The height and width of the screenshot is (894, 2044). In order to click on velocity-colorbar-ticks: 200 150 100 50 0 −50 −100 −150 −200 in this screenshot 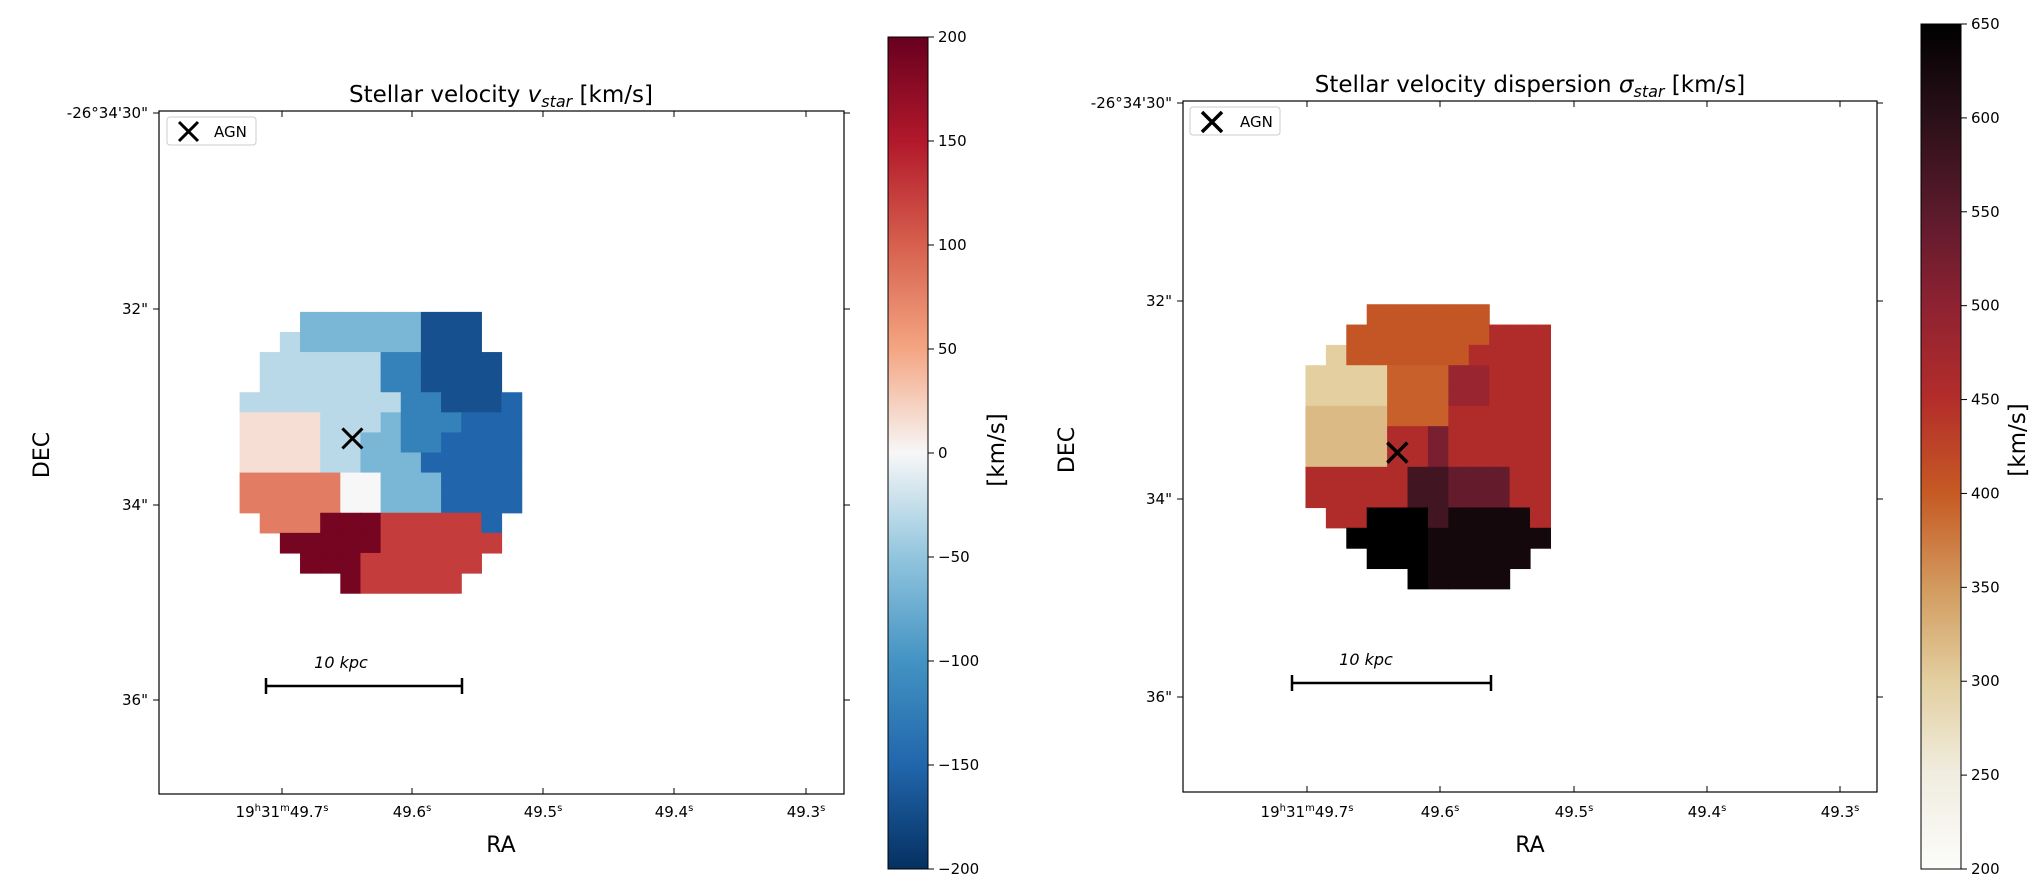, I will do `click(953, 453)`.